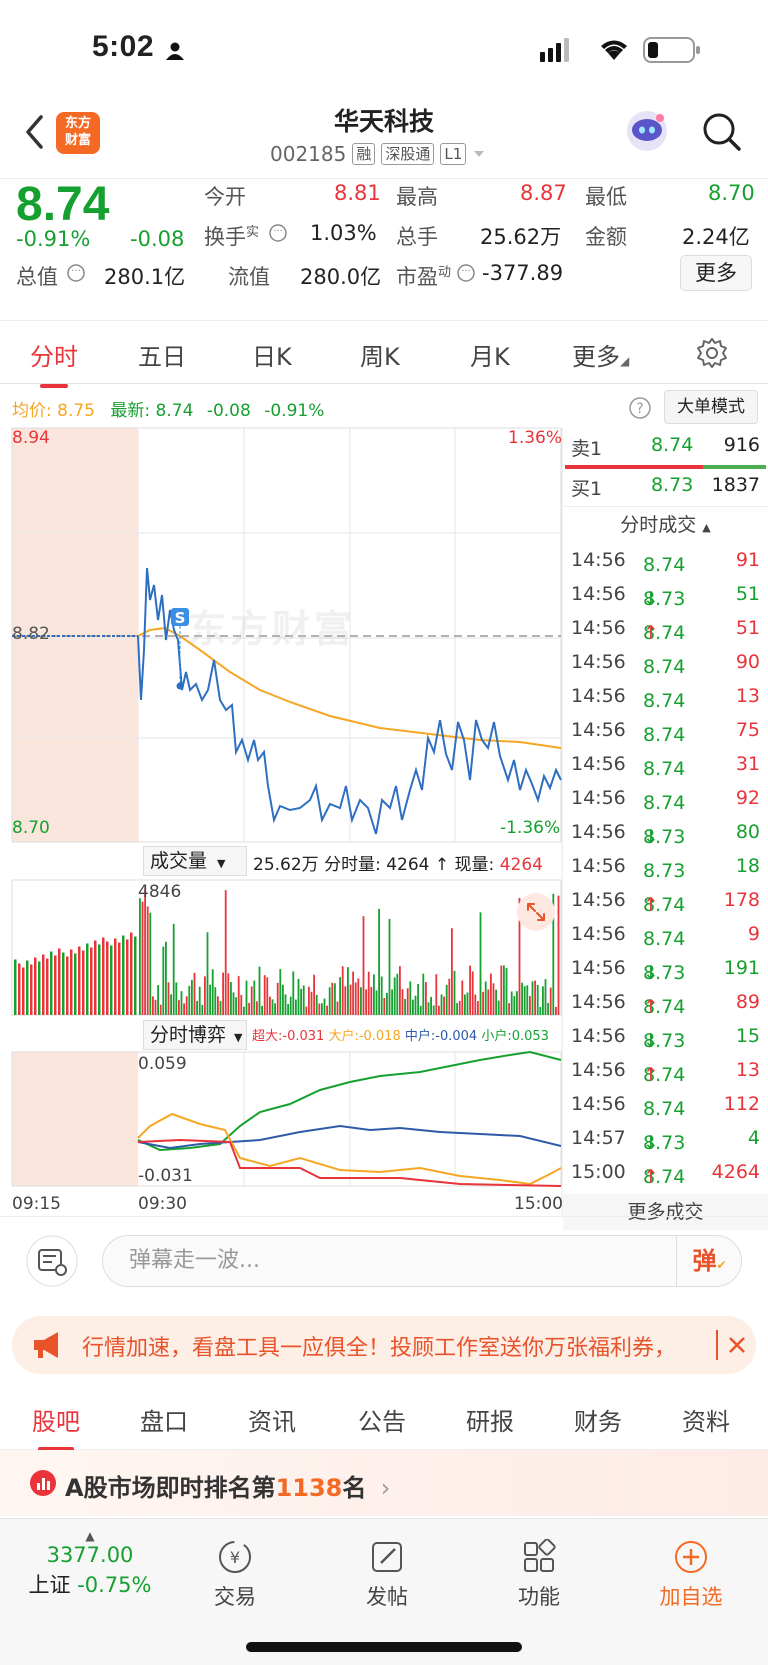 The width and height of the screenshot is (768, 1665). I want to click on buy1-price: 8.73, so click(672, 485).